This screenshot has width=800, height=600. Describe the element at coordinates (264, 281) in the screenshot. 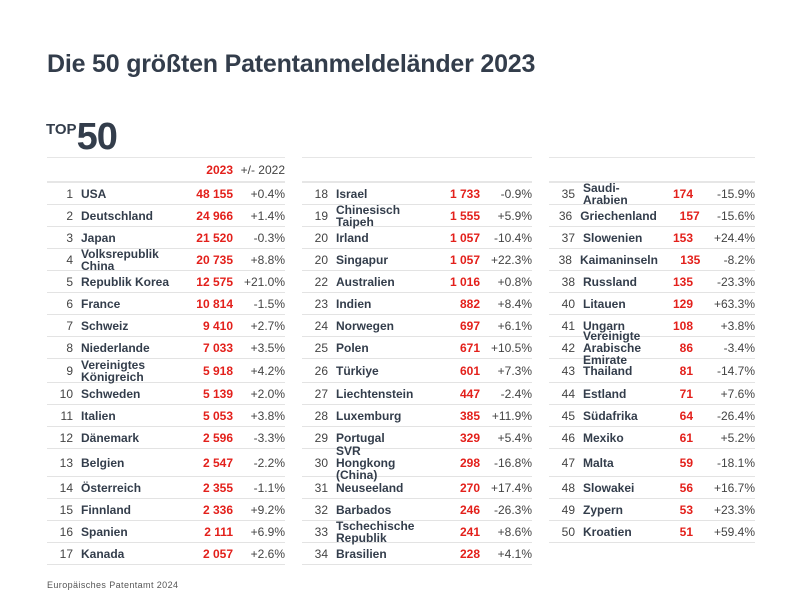

I see `change-vs-2022: +21.0%` at that location.